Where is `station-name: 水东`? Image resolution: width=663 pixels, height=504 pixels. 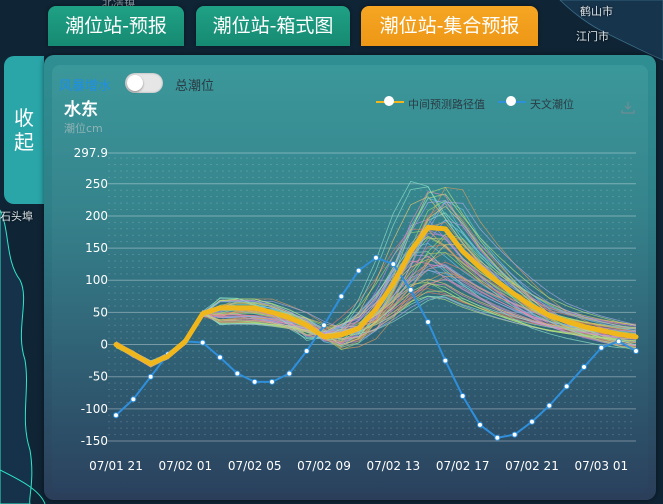 station-name: 水东 is located at coordinates (81, 110).